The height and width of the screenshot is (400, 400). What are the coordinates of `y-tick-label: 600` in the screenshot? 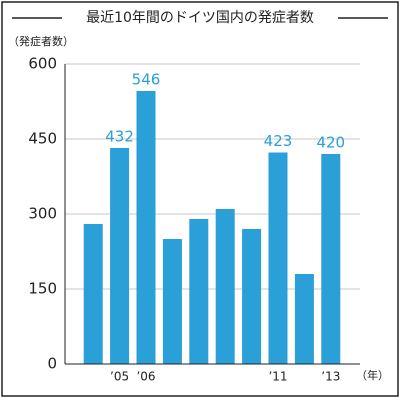 It's located at (42, 64).